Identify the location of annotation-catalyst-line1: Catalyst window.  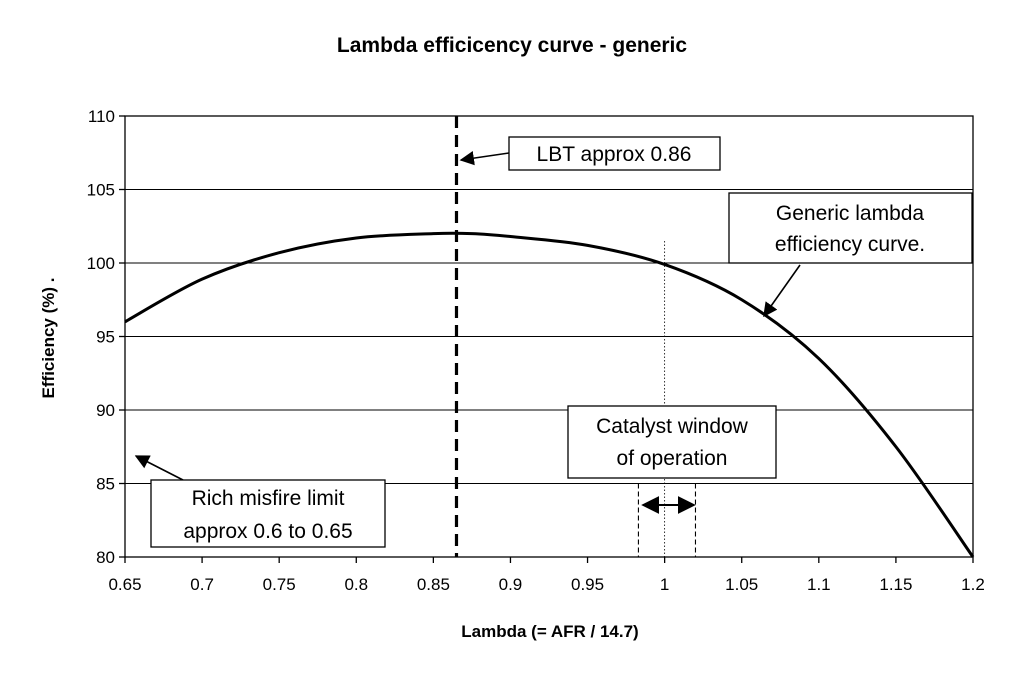
(672, 426).